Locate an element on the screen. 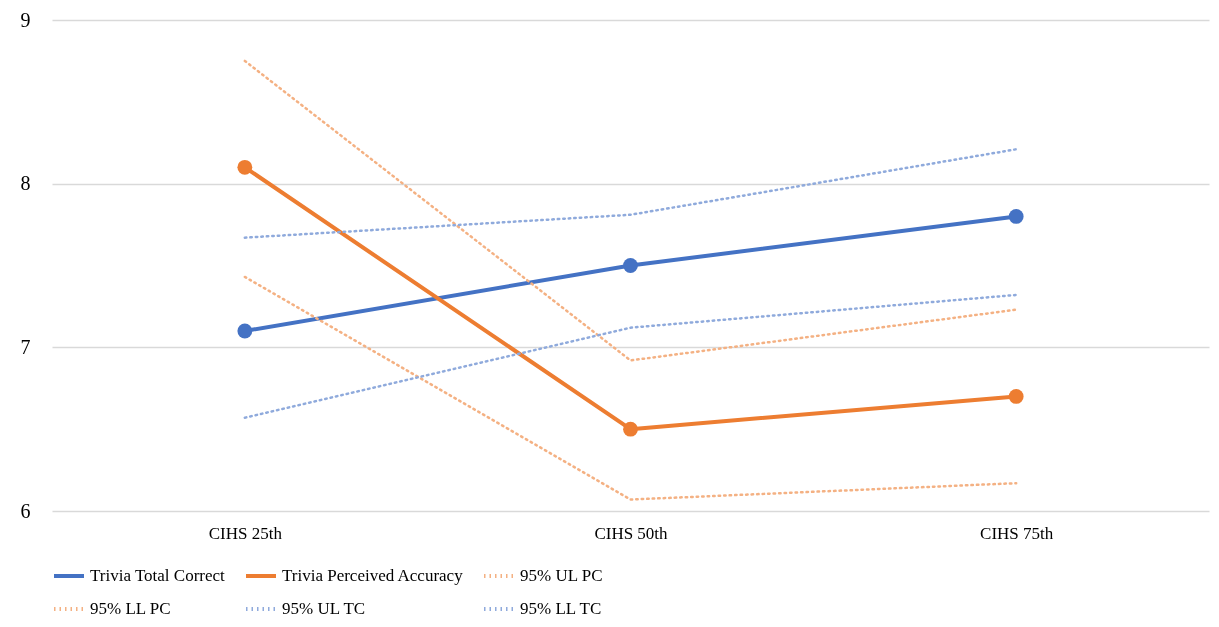  legend-label: 95% LL TC is located at coordinates (561, 608).